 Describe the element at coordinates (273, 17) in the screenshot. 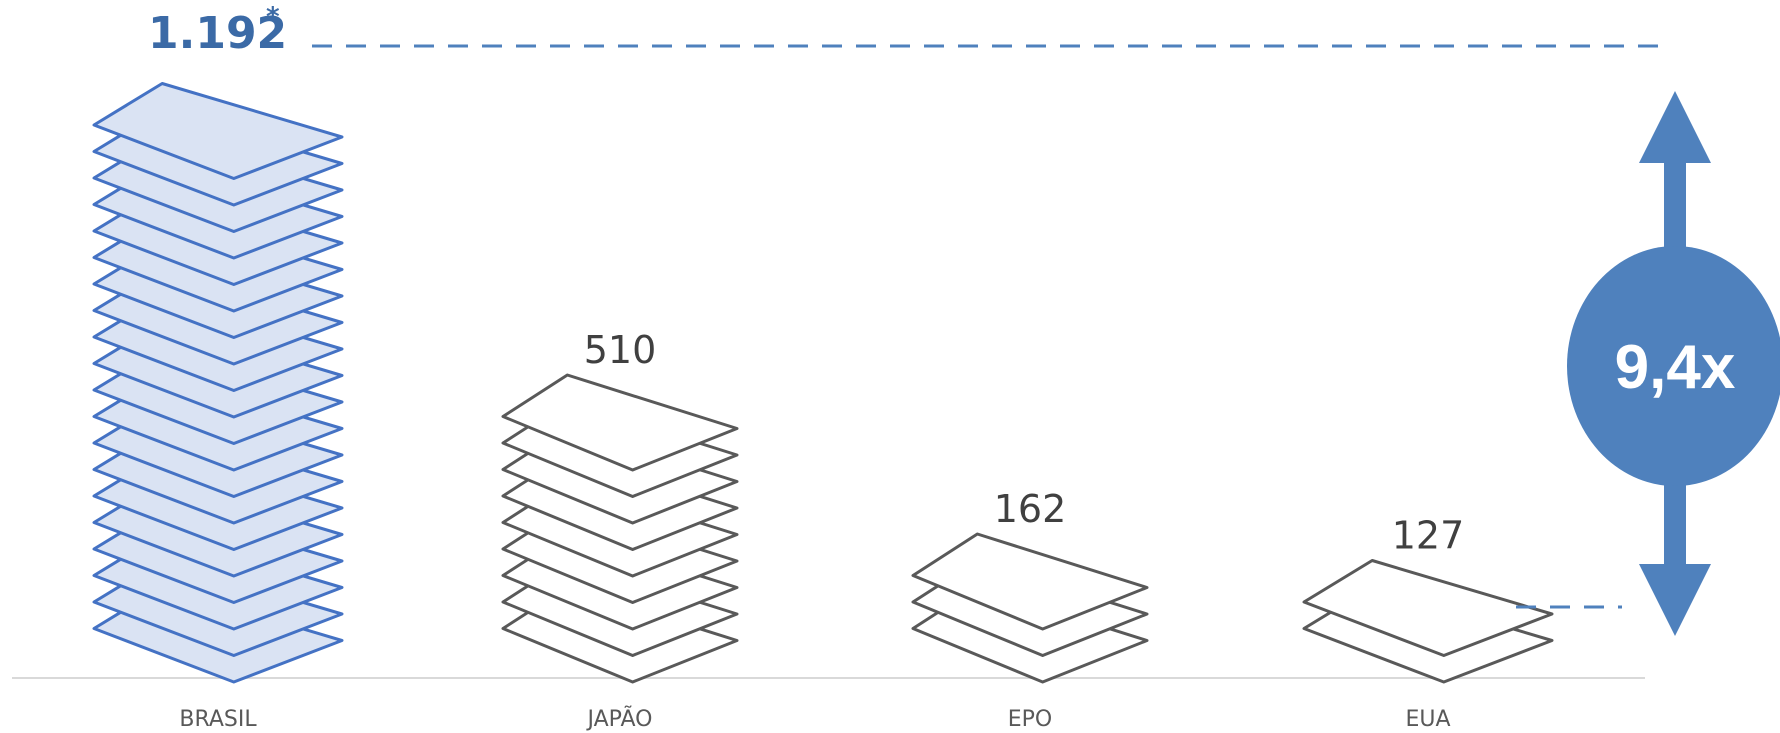

I see `footnote-mark: *` at that location.